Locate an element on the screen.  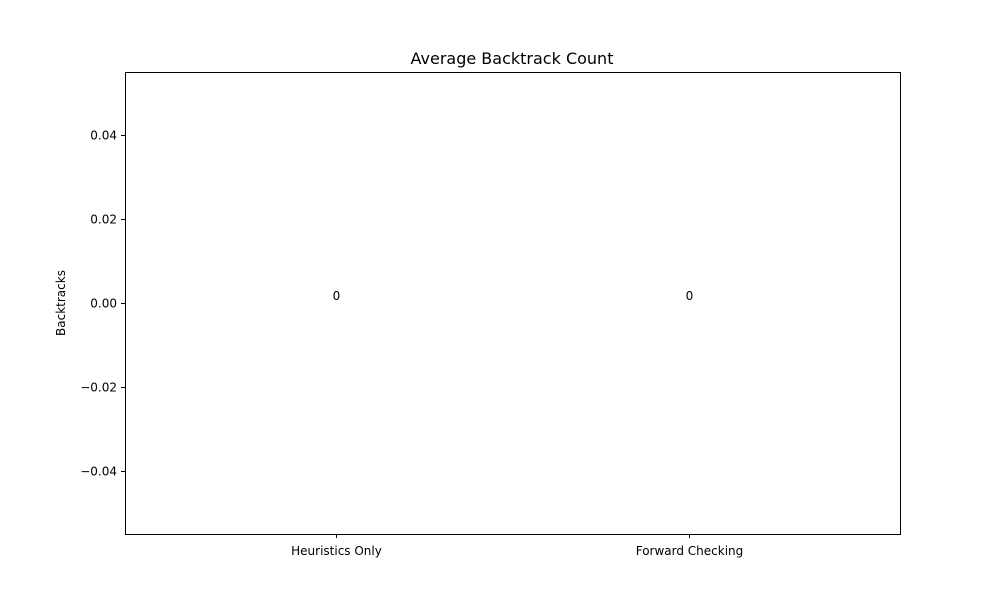
y-tick-label: 0.00 is located at coordinates (103, 304).